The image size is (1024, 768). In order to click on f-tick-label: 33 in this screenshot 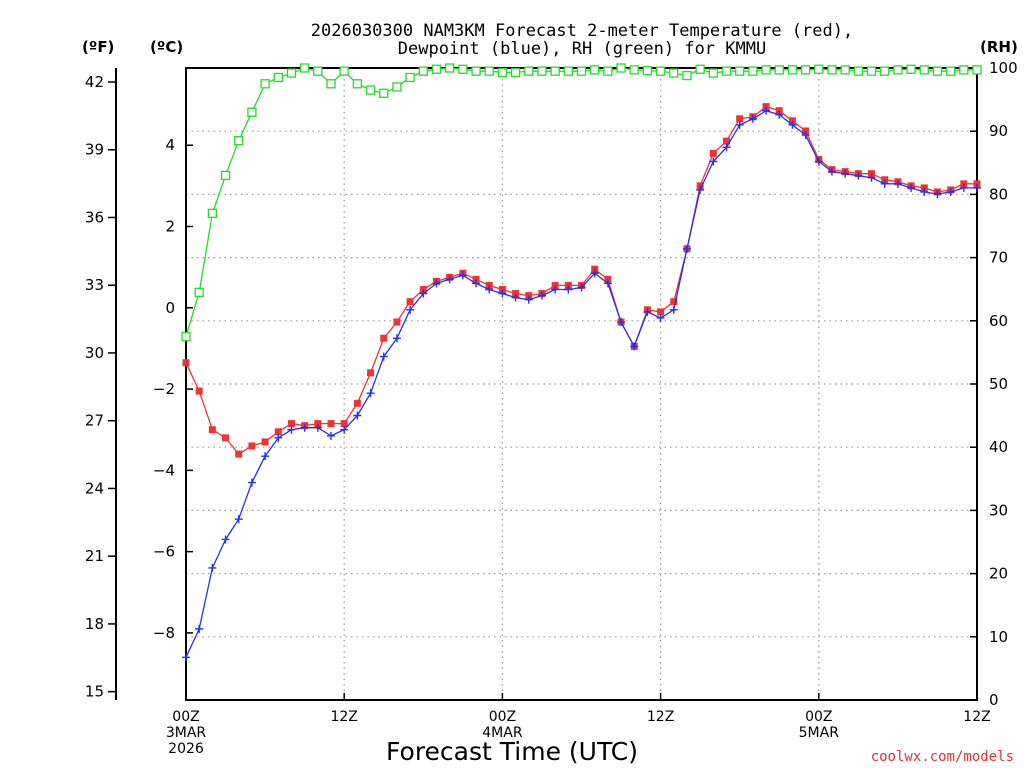, I will do `click(94, 285)`.